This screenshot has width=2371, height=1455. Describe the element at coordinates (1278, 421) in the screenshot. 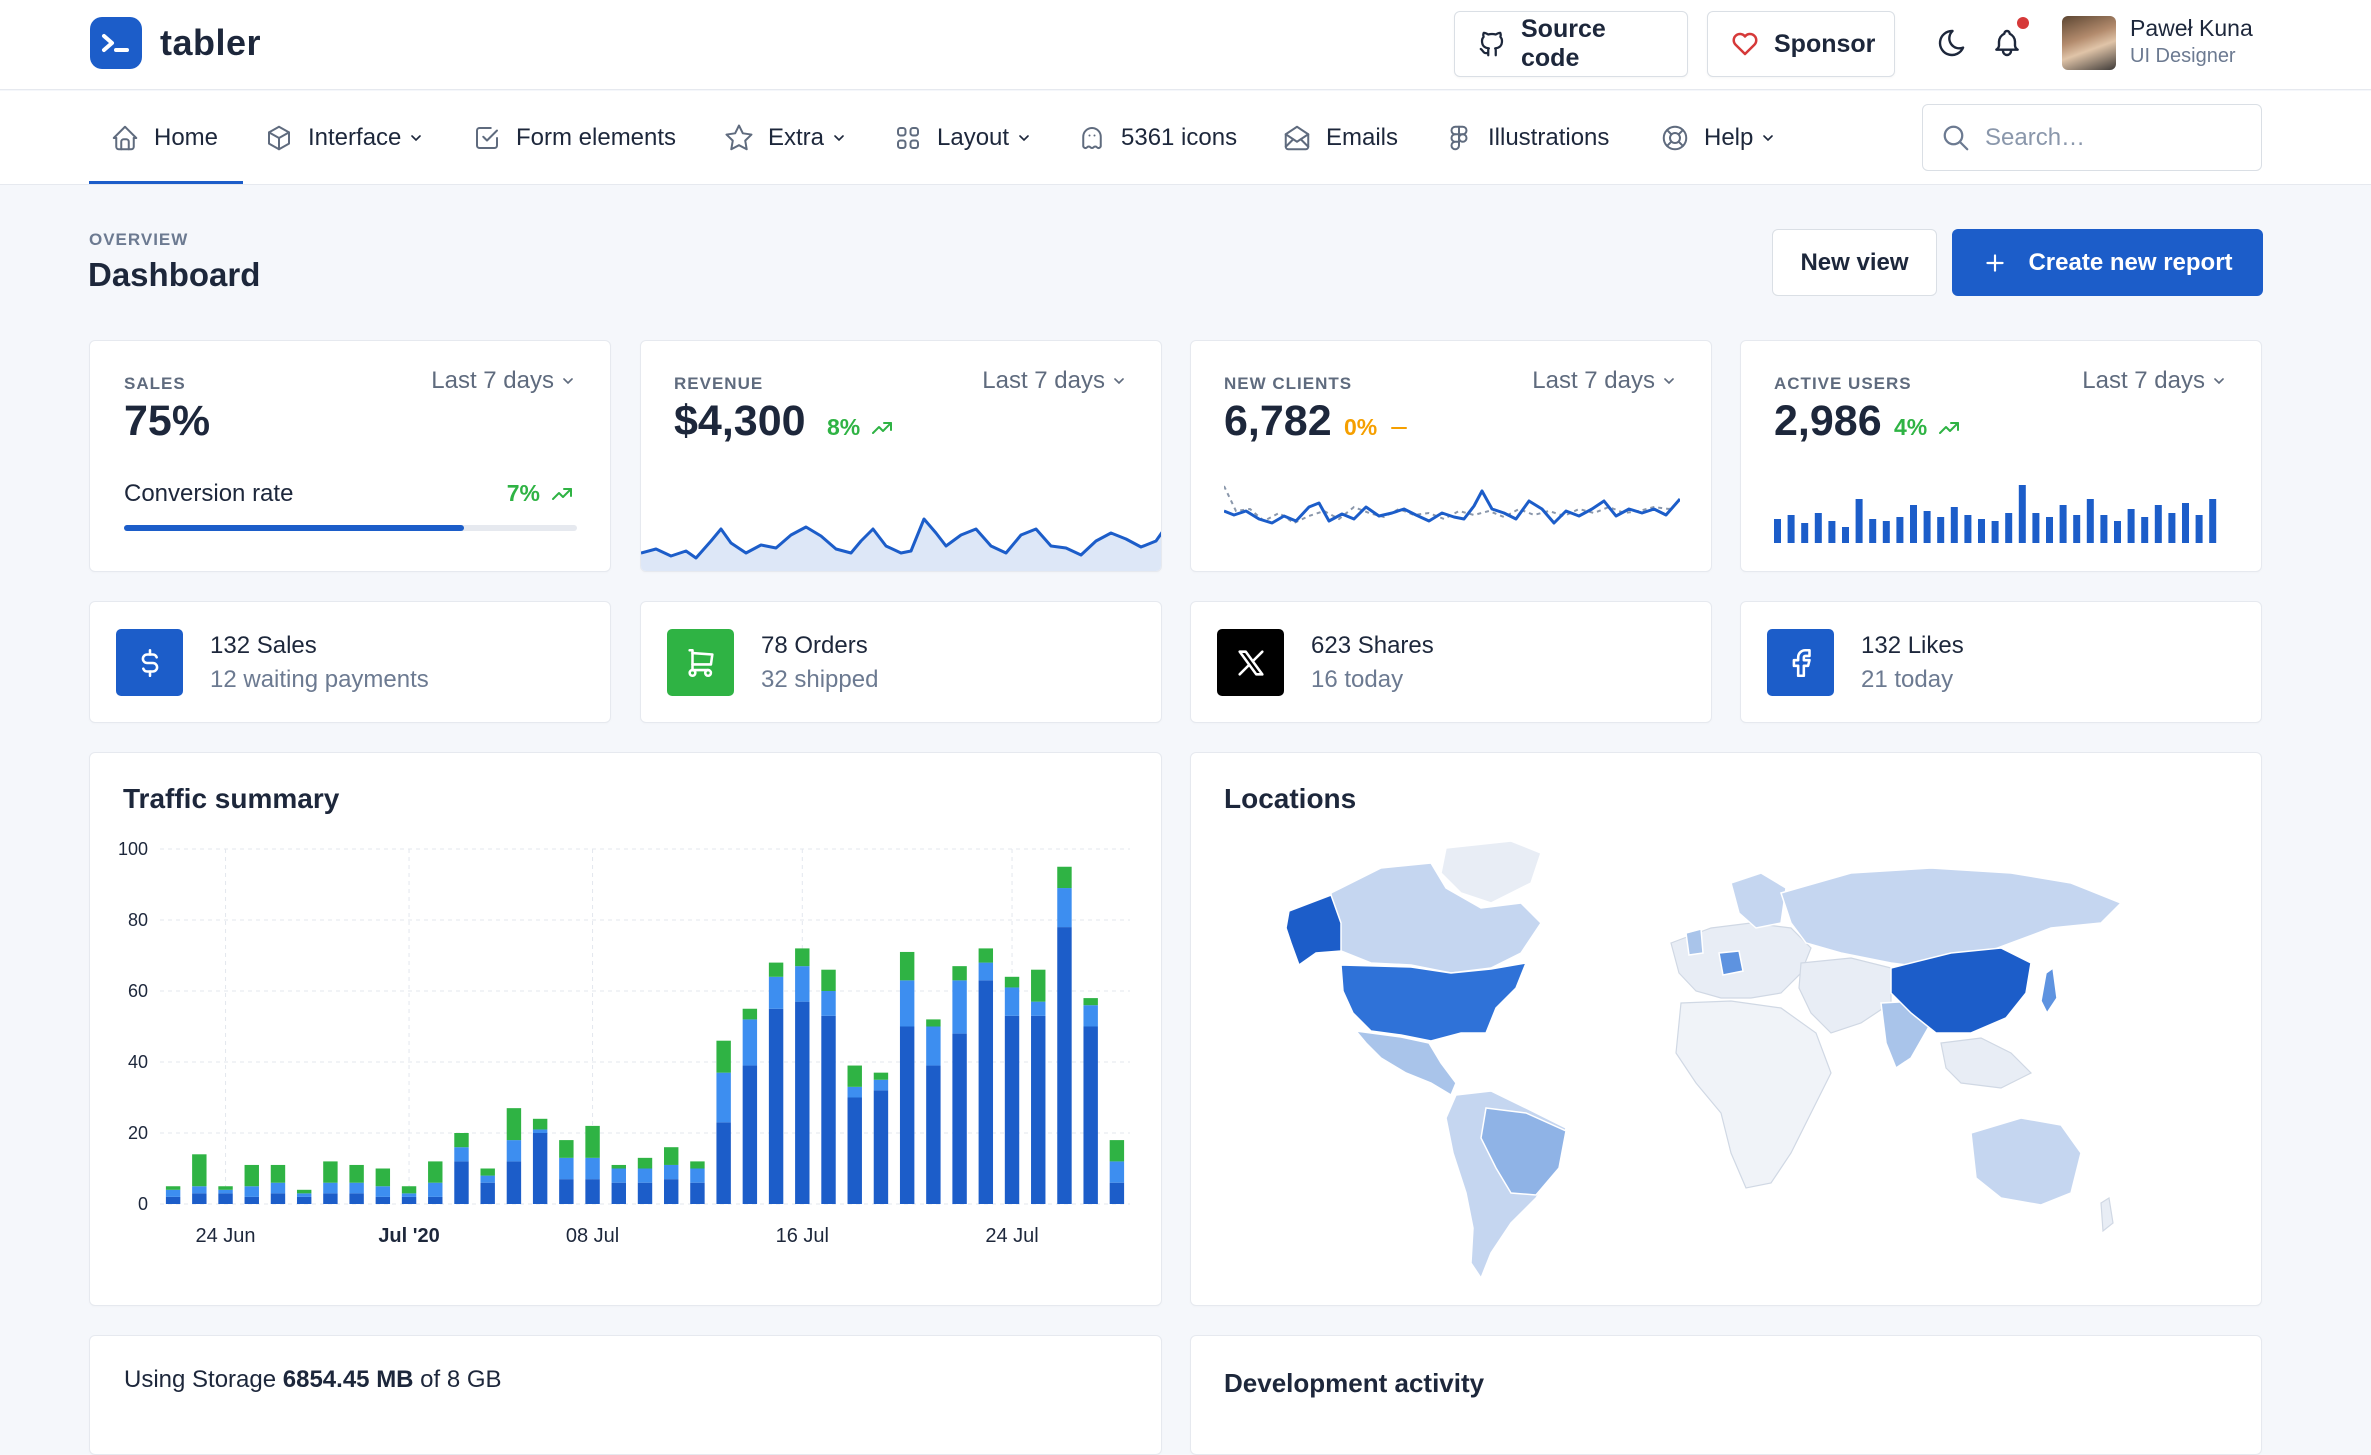

I see `new-clients-value: 6,782` at that location.